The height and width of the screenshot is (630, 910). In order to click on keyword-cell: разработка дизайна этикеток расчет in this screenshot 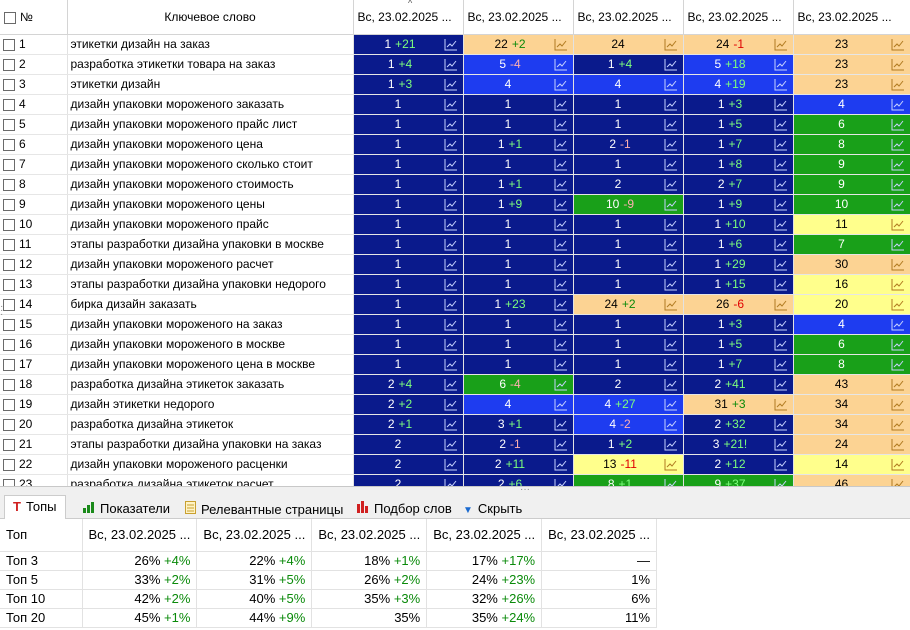, I will do `click(210, 480)`.